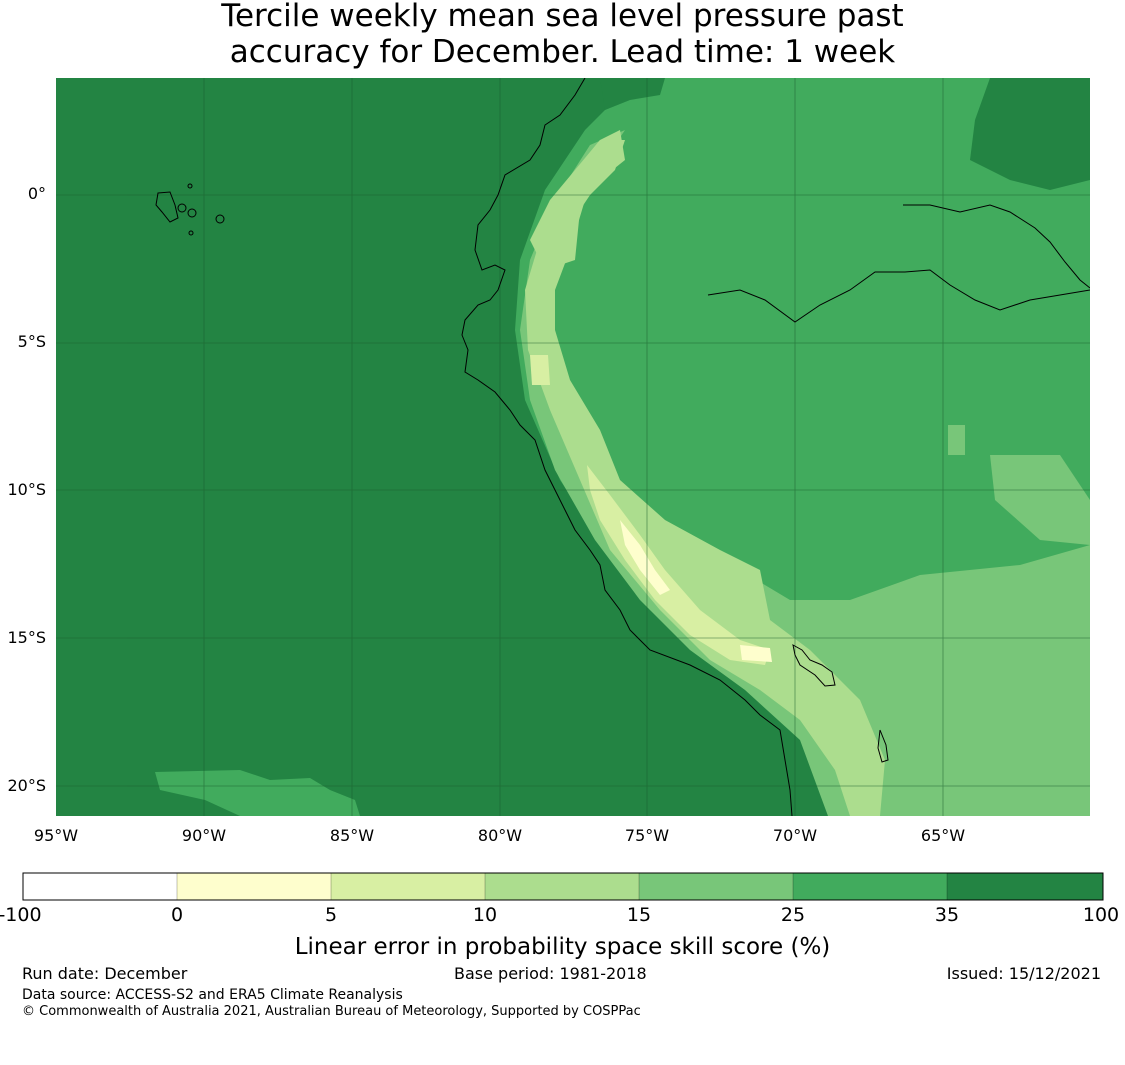 The height and width of the screenshot is (1065, 1125). What do you see at coordinates (956, 440) in the screenshot?
I see `field-15-25-patch` at bounding box center [956, 440].